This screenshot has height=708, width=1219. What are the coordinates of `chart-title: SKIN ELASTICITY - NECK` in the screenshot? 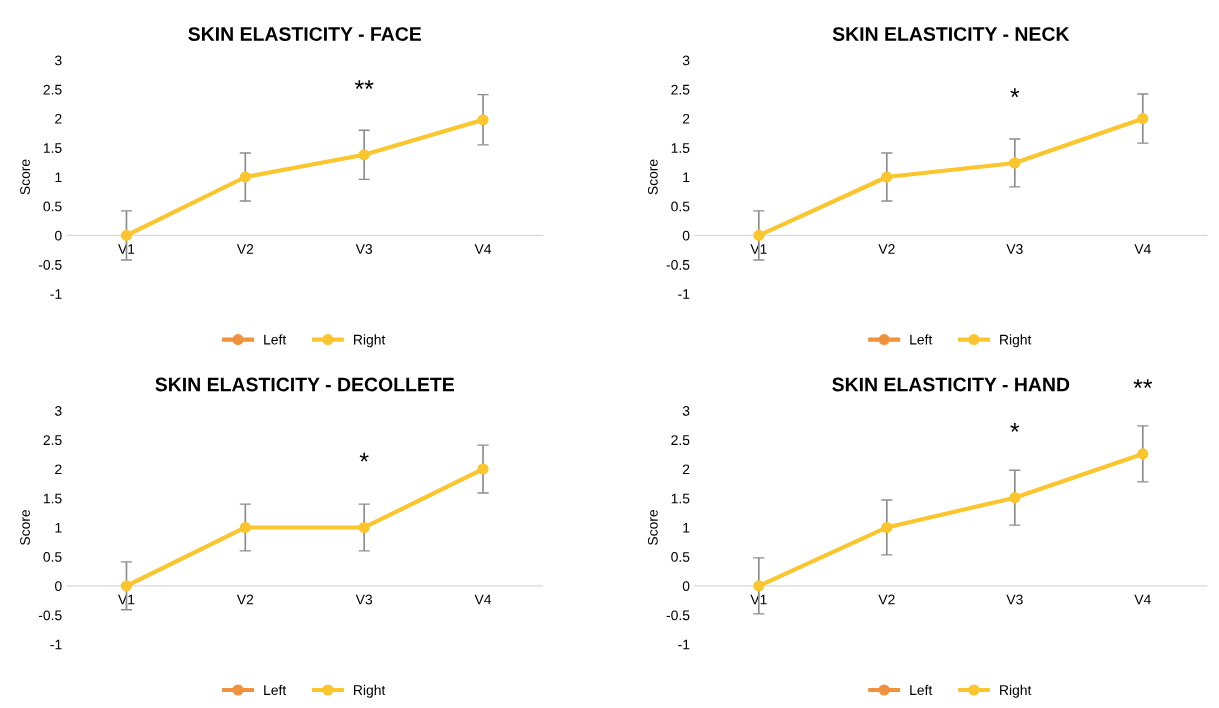 It's located at (951, 34).